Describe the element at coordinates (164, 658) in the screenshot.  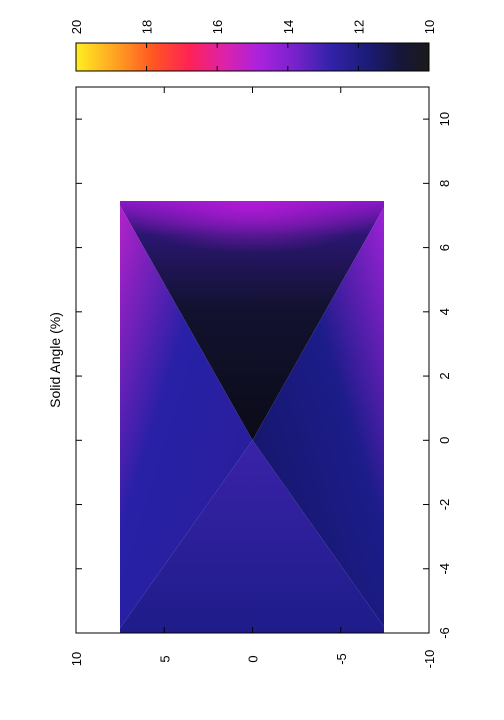
I see `x-tick-label: 5` at that location.